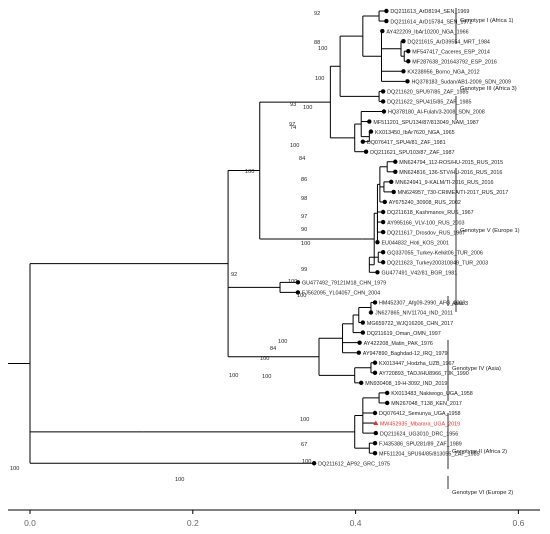 The height and width of the screenshot is (534, 550). What do you see at coordinates (415, 133) in the screenshot?
I see `tip-label: KX013450_IbAr7620_NGA_1965` at bounding box center [415, 133].